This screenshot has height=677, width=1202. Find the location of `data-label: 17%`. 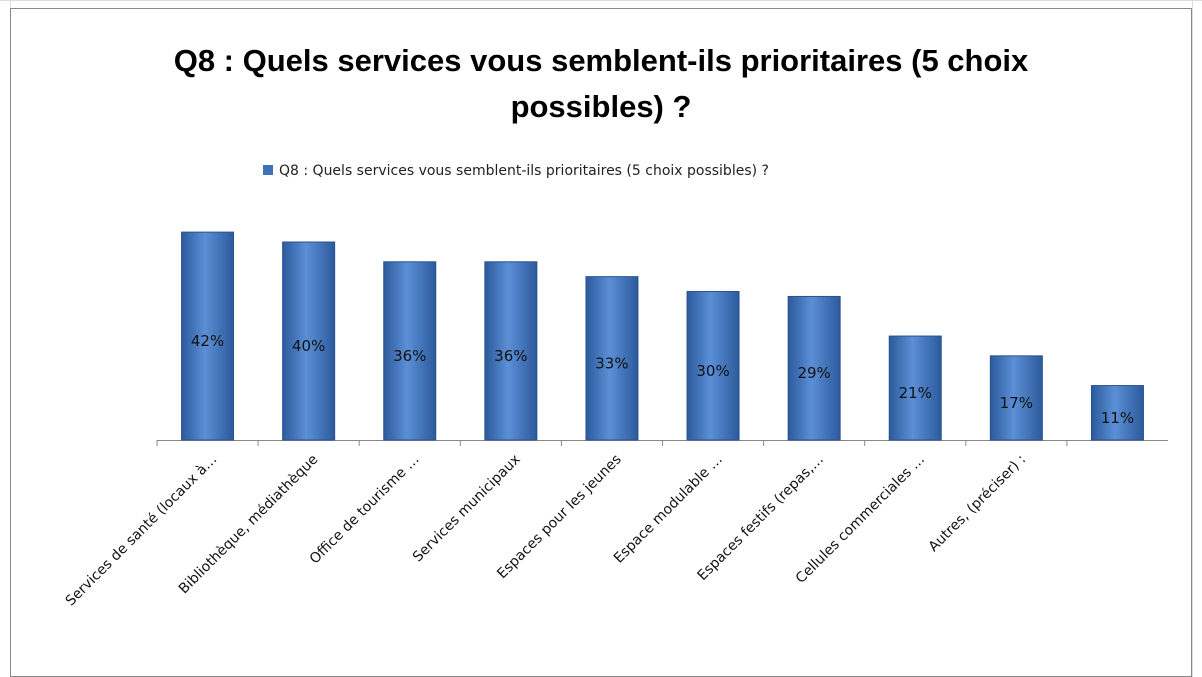

data-label: 17% is located at coordinates (1016, 403).